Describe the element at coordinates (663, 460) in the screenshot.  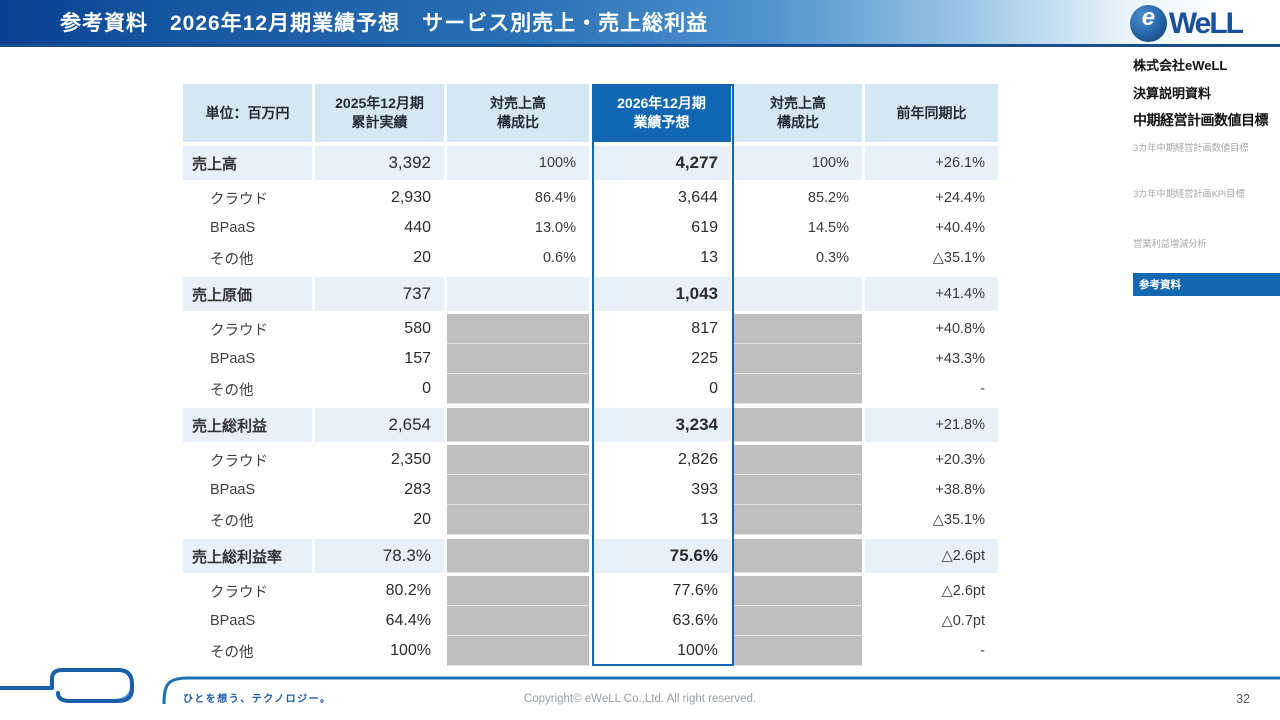
I see `forecast-value-cell: 2,826` at that location.